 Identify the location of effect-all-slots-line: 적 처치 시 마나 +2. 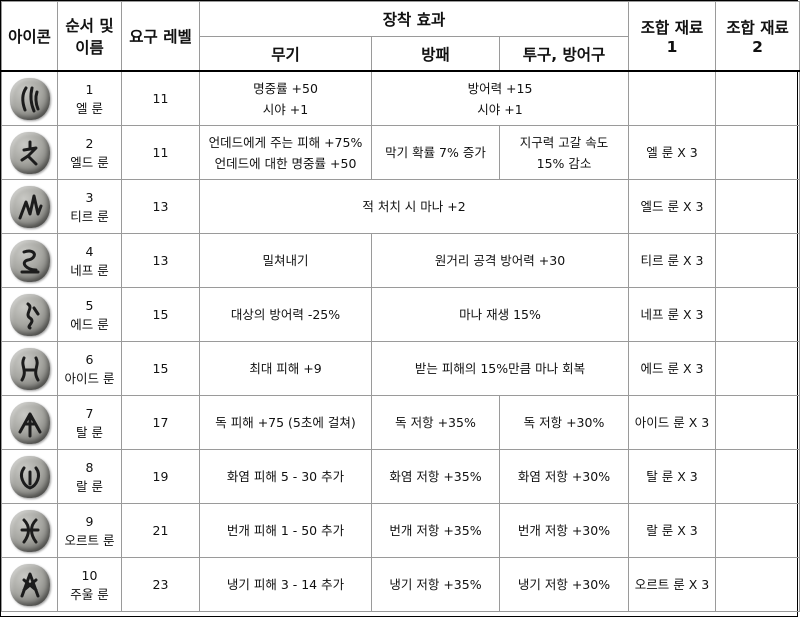
(414, 206).